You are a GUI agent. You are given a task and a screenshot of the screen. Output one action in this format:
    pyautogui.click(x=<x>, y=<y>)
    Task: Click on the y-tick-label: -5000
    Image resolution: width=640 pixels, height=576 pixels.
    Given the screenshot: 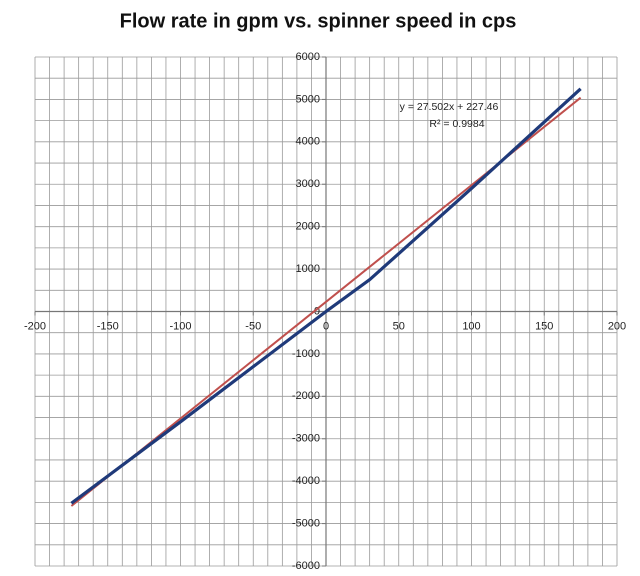 What is the action you would take?
    pyautogui.click(x=306, y=523)
    